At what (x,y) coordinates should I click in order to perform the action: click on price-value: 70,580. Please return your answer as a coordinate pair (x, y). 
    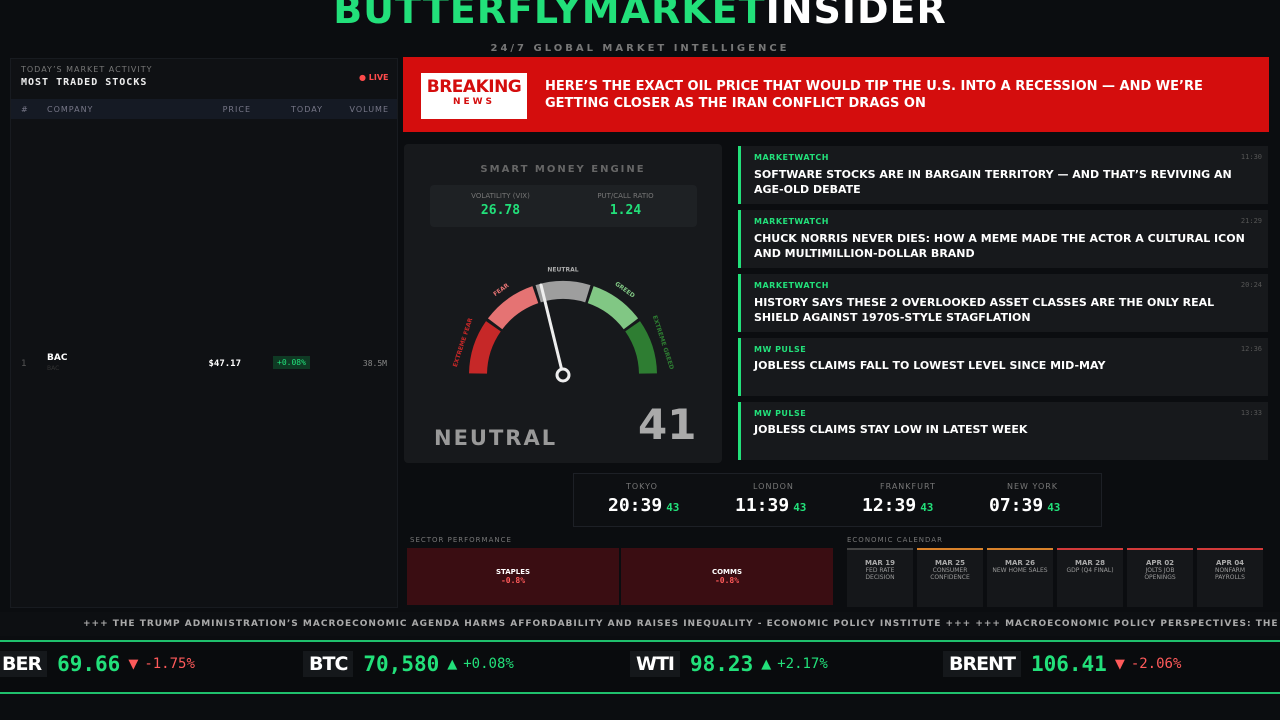
    Looking at the image, I should click on (401, 664).